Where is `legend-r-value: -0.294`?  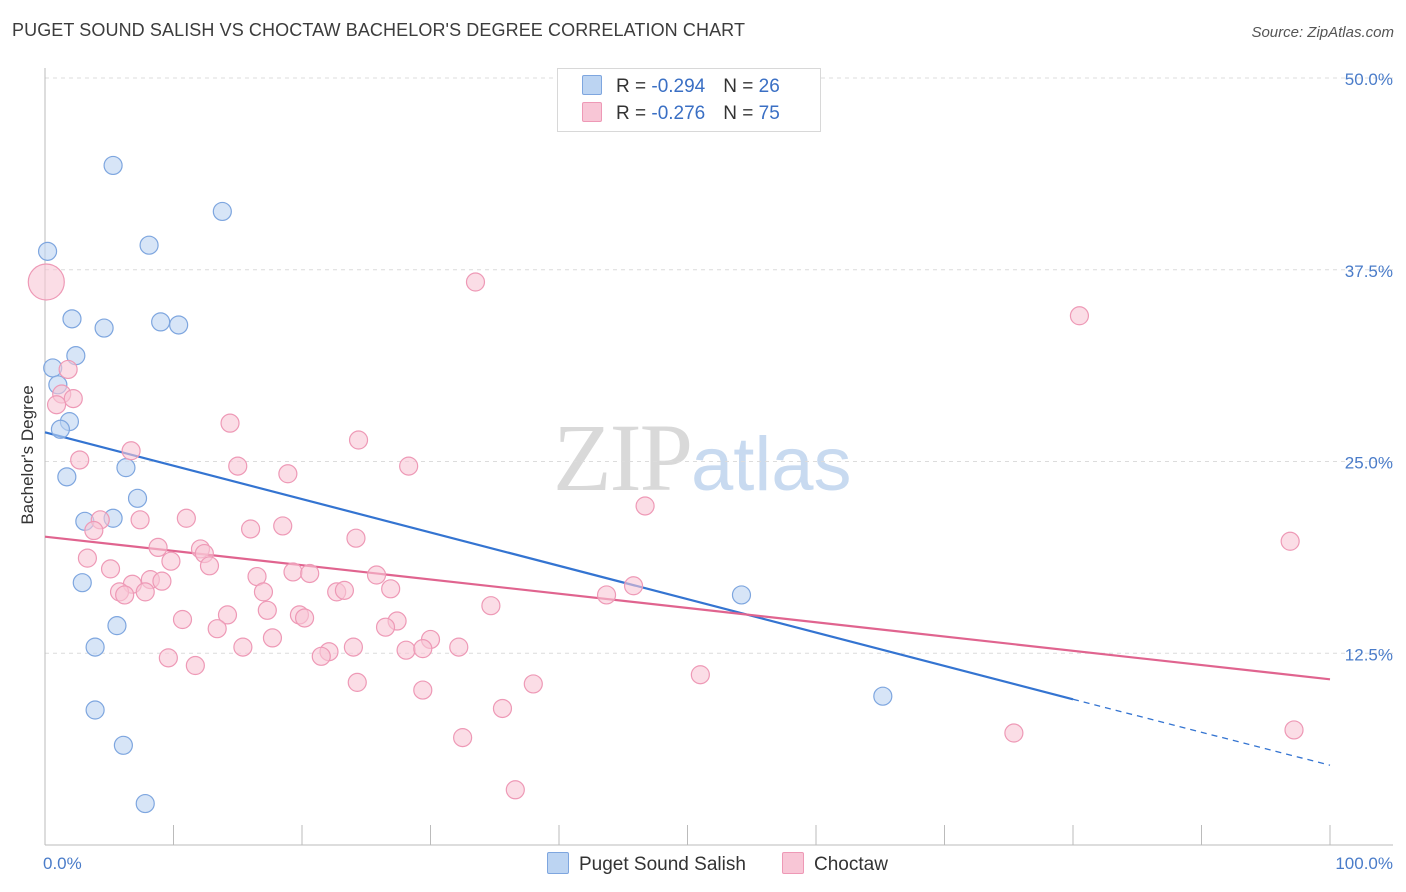 legend-r-value: -0.294 is located at coordinates (678, 86).